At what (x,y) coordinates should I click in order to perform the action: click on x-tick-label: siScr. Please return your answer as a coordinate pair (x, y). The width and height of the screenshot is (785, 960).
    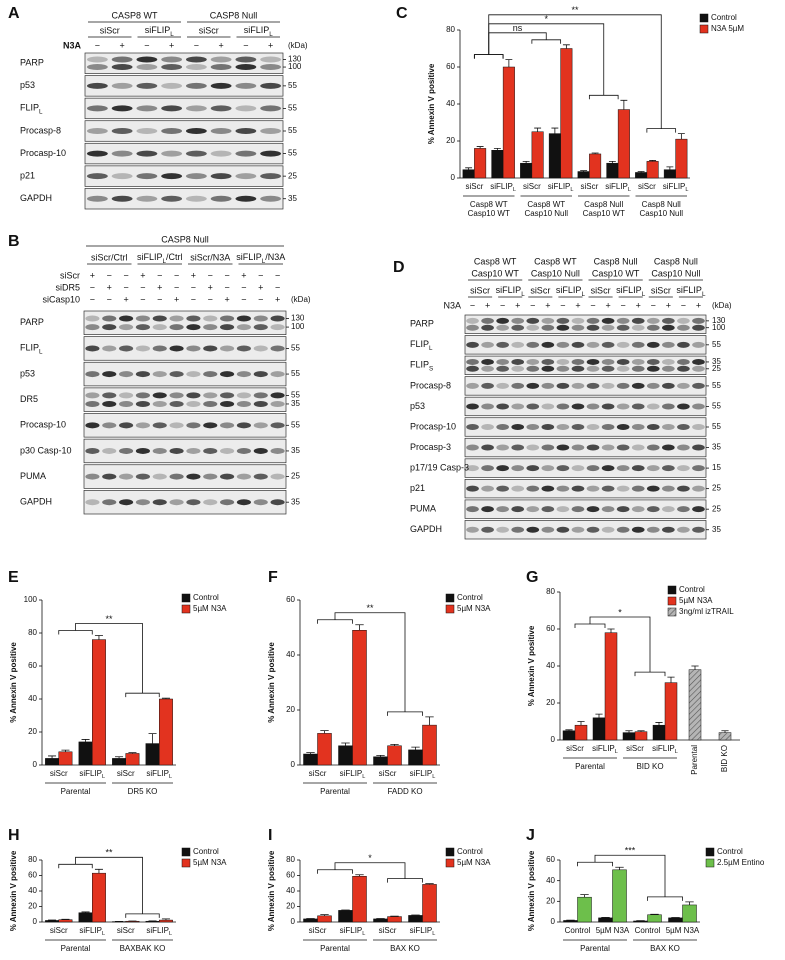
    Looking at the image, I should click on (474, 186).